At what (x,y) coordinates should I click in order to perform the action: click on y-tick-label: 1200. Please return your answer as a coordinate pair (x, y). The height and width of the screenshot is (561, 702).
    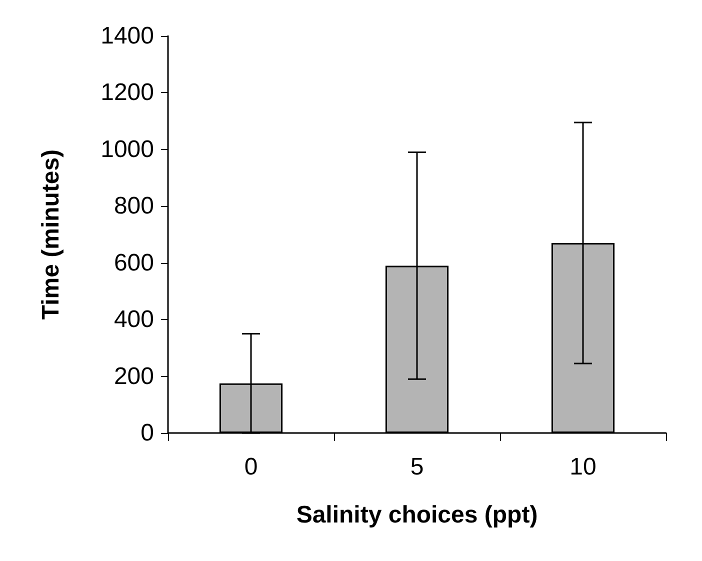
    Looking at the image, I should click on (127, 92).